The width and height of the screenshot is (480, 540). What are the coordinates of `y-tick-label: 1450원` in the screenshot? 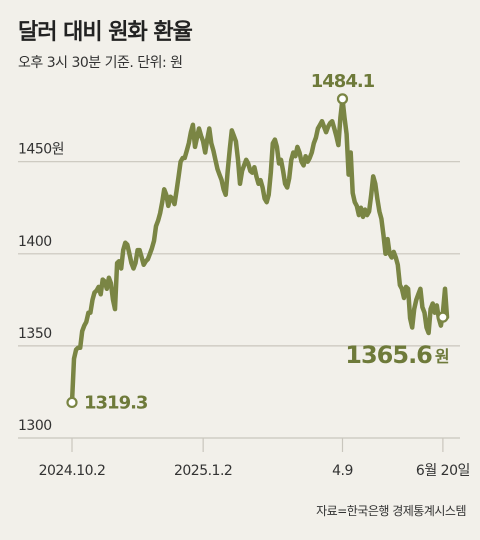 It's located at (41, 150).